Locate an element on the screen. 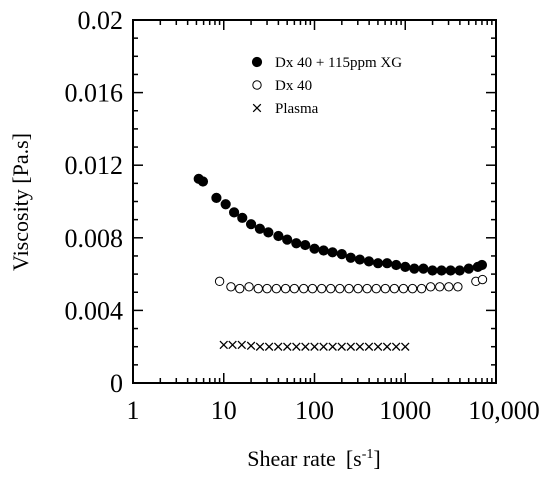 This screenshot has height=477, width=550. legend-label: Dx 40 is located at coordinates (293, 86).